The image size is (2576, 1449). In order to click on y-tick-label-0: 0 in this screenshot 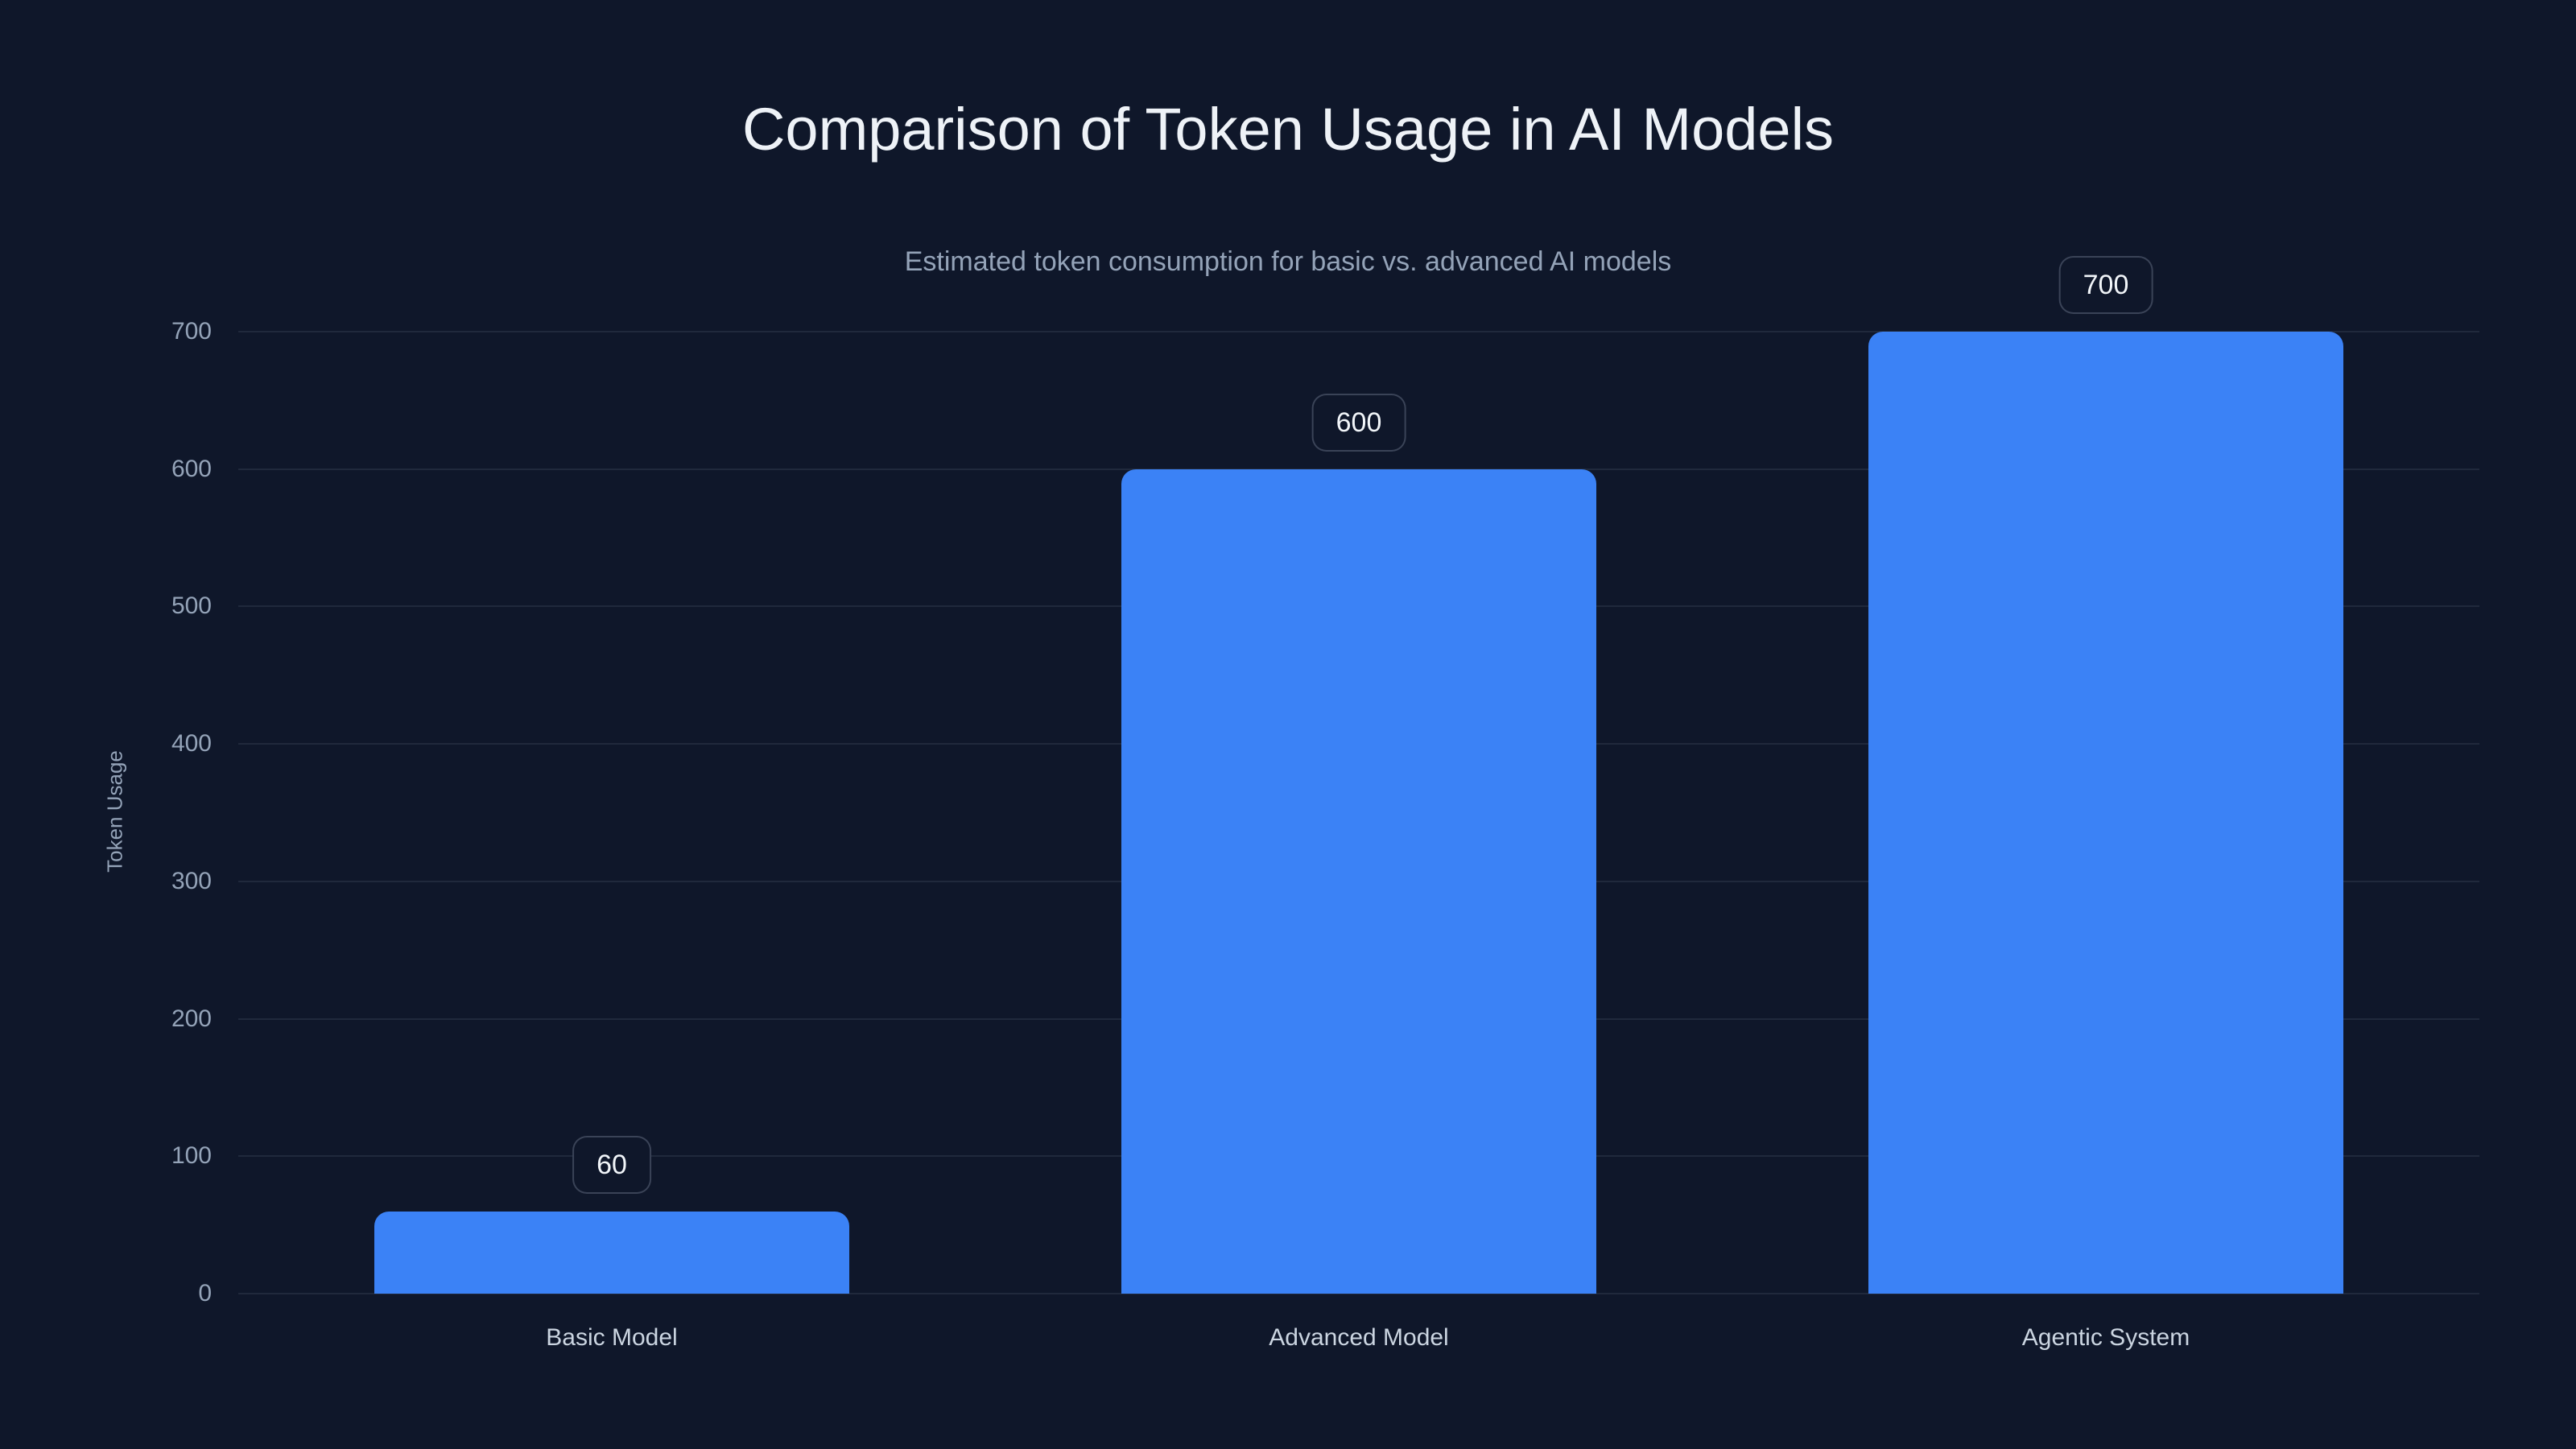, I will do `click(205, 1293)`.